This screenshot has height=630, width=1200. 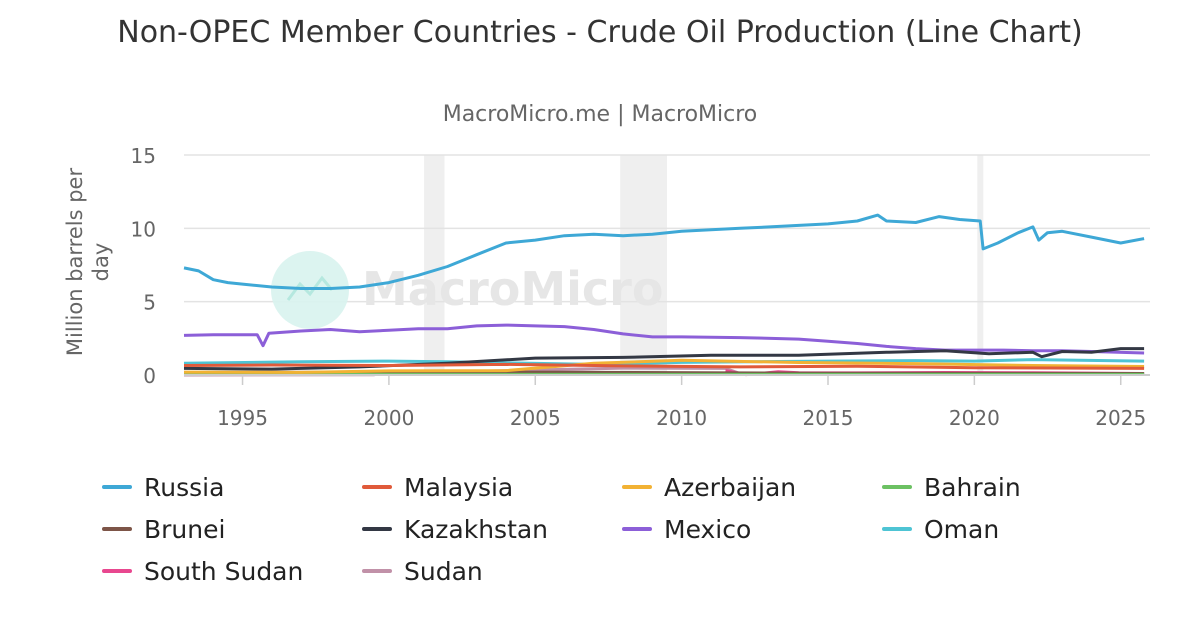 I want to click on x-axis: 1995 2000 2005 2010 2015 2020 2025, so click(x=667, y=402).